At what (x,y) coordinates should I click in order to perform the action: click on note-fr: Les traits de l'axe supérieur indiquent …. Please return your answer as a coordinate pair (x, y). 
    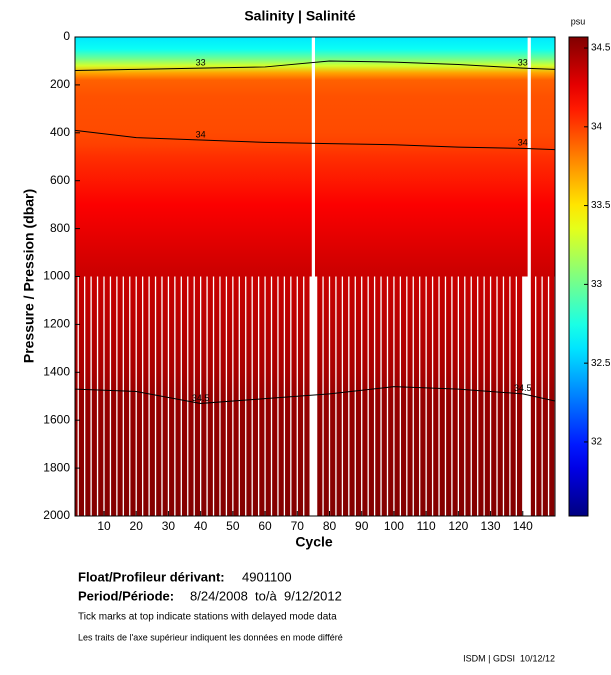
    Looking at the image, I should click on (210, 637).